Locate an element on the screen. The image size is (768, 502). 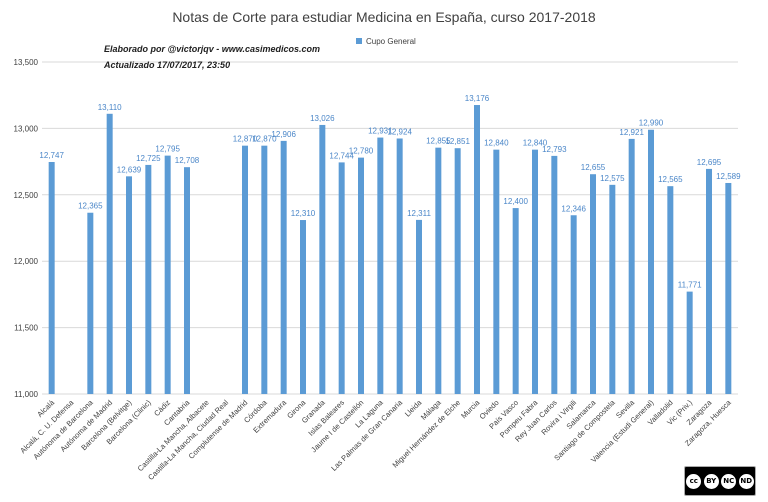
data-label: 12,565 is located at coordinates (670, 179).